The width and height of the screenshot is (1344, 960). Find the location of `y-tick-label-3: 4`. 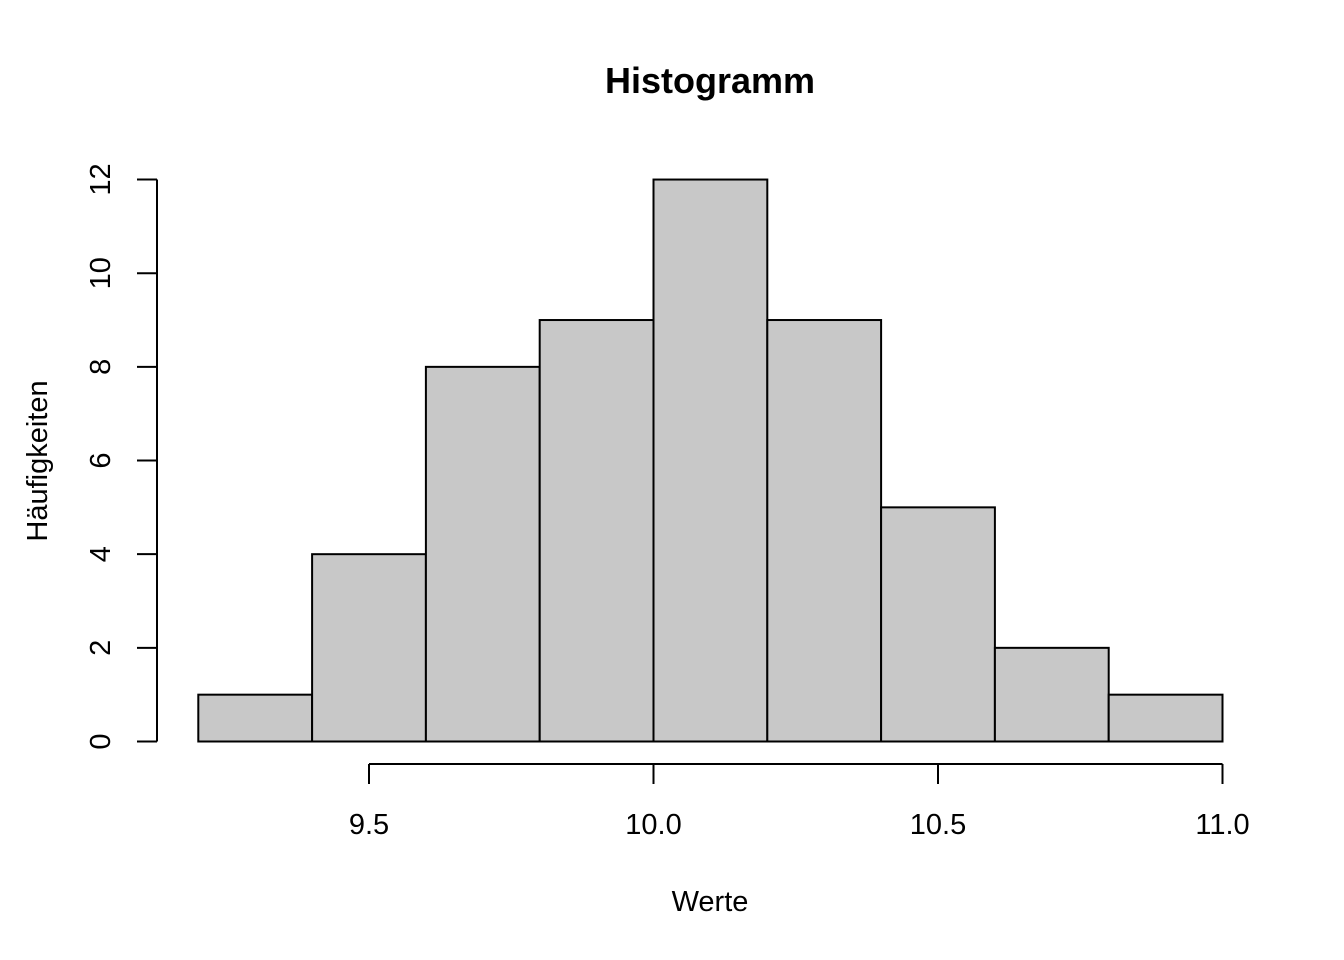

y-tick-label-3: 4 is located at coordinates (101, 554).